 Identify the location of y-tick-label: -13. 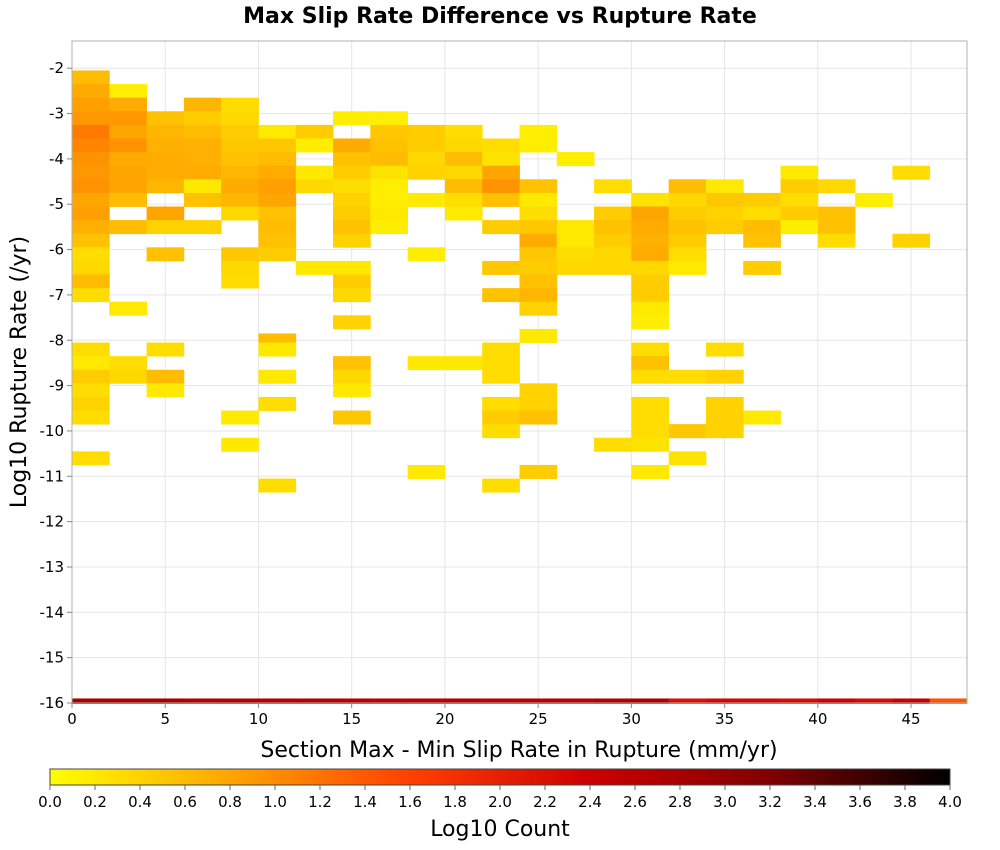
(52, 567).